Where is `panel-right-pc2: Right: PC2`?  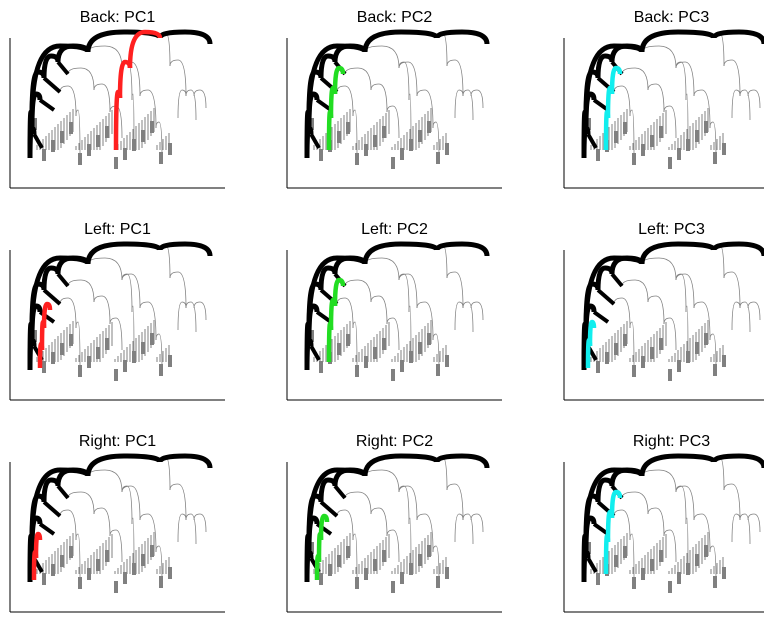
panel-right-pc2: Right: PC2 is located at coordinates (394, 522).